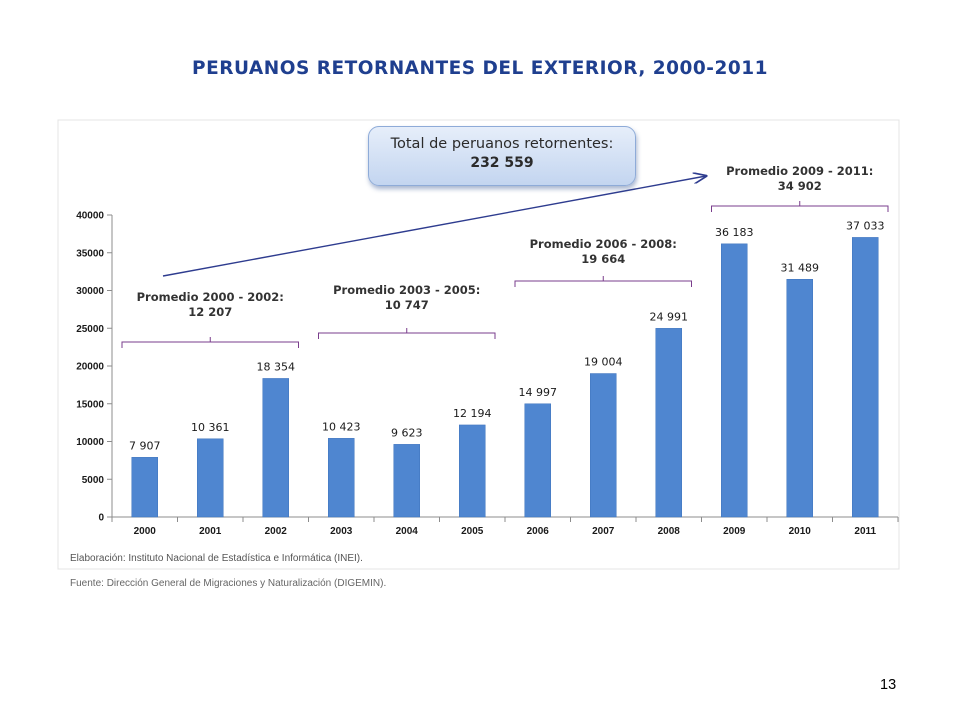 The height and width of the screenshot is (720, 960). What do you see at coordinates (472, 531) in the screenshot?
I see `x-tick-label: 2005` at bounding box center [472, 531].